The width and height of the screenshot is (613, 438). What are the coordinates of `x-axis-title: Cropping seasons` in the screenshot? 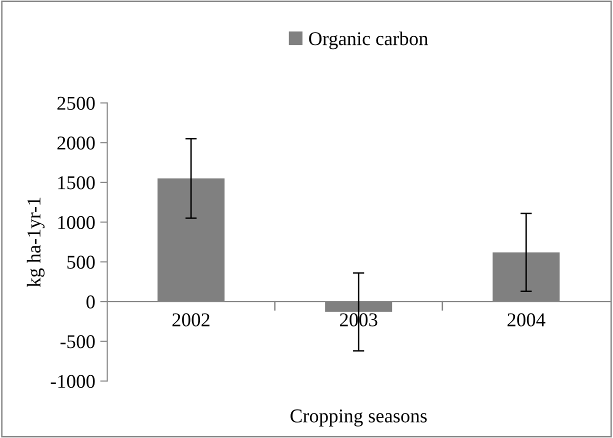 It's located at (358, 418).